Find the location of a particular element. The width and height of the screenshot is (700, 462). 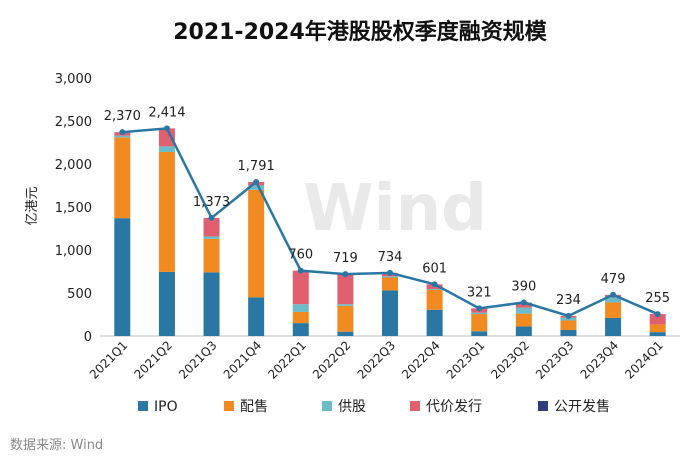

y-tick-label: 1,000 is located at coordinates (73, 251).